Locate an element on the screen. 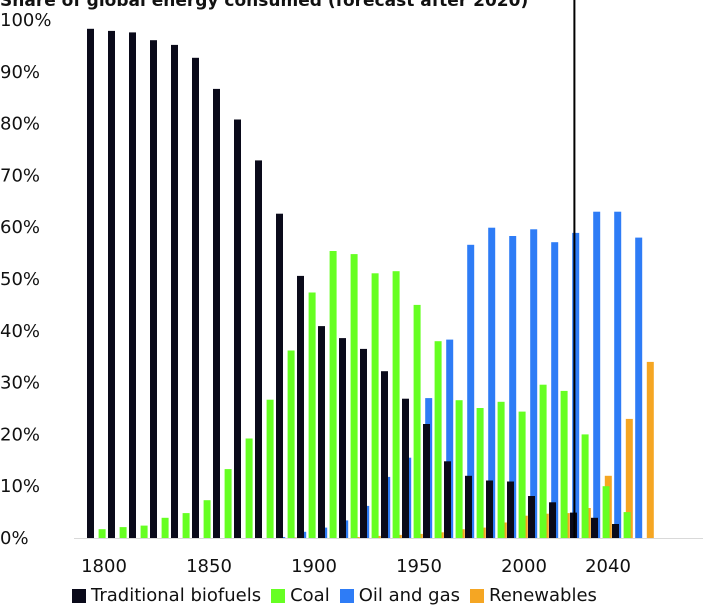 The image size is (715, 608). y-tick-label: 70% is located at coordinates (20, 175).